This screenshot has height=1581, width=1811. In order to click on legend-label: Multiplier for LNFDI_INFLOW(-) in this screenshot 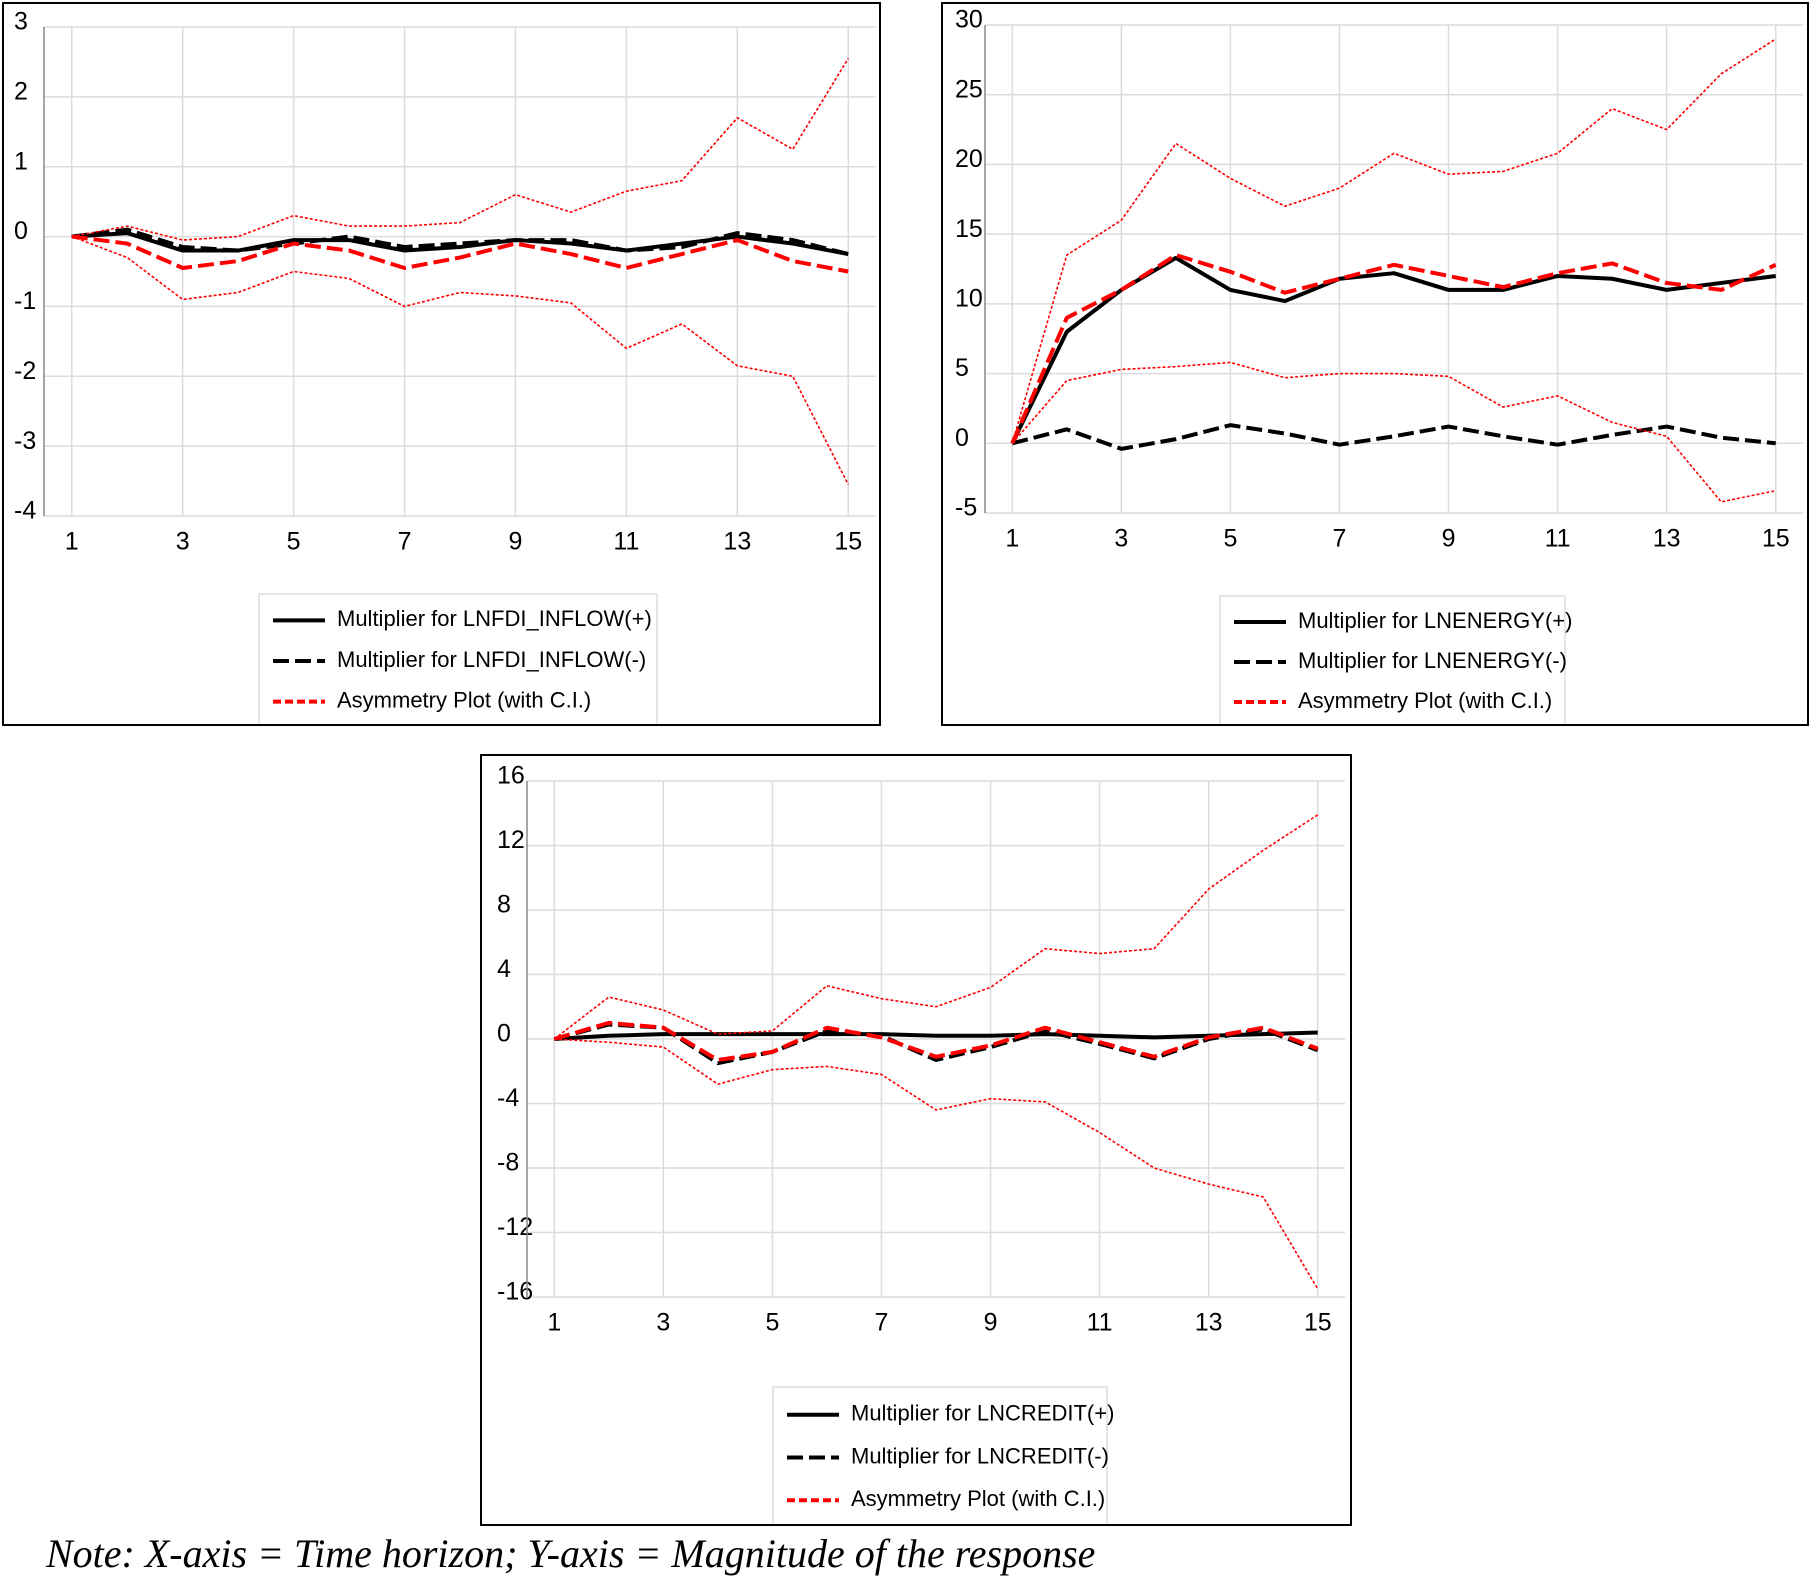, I will do `click(491, 659)`.